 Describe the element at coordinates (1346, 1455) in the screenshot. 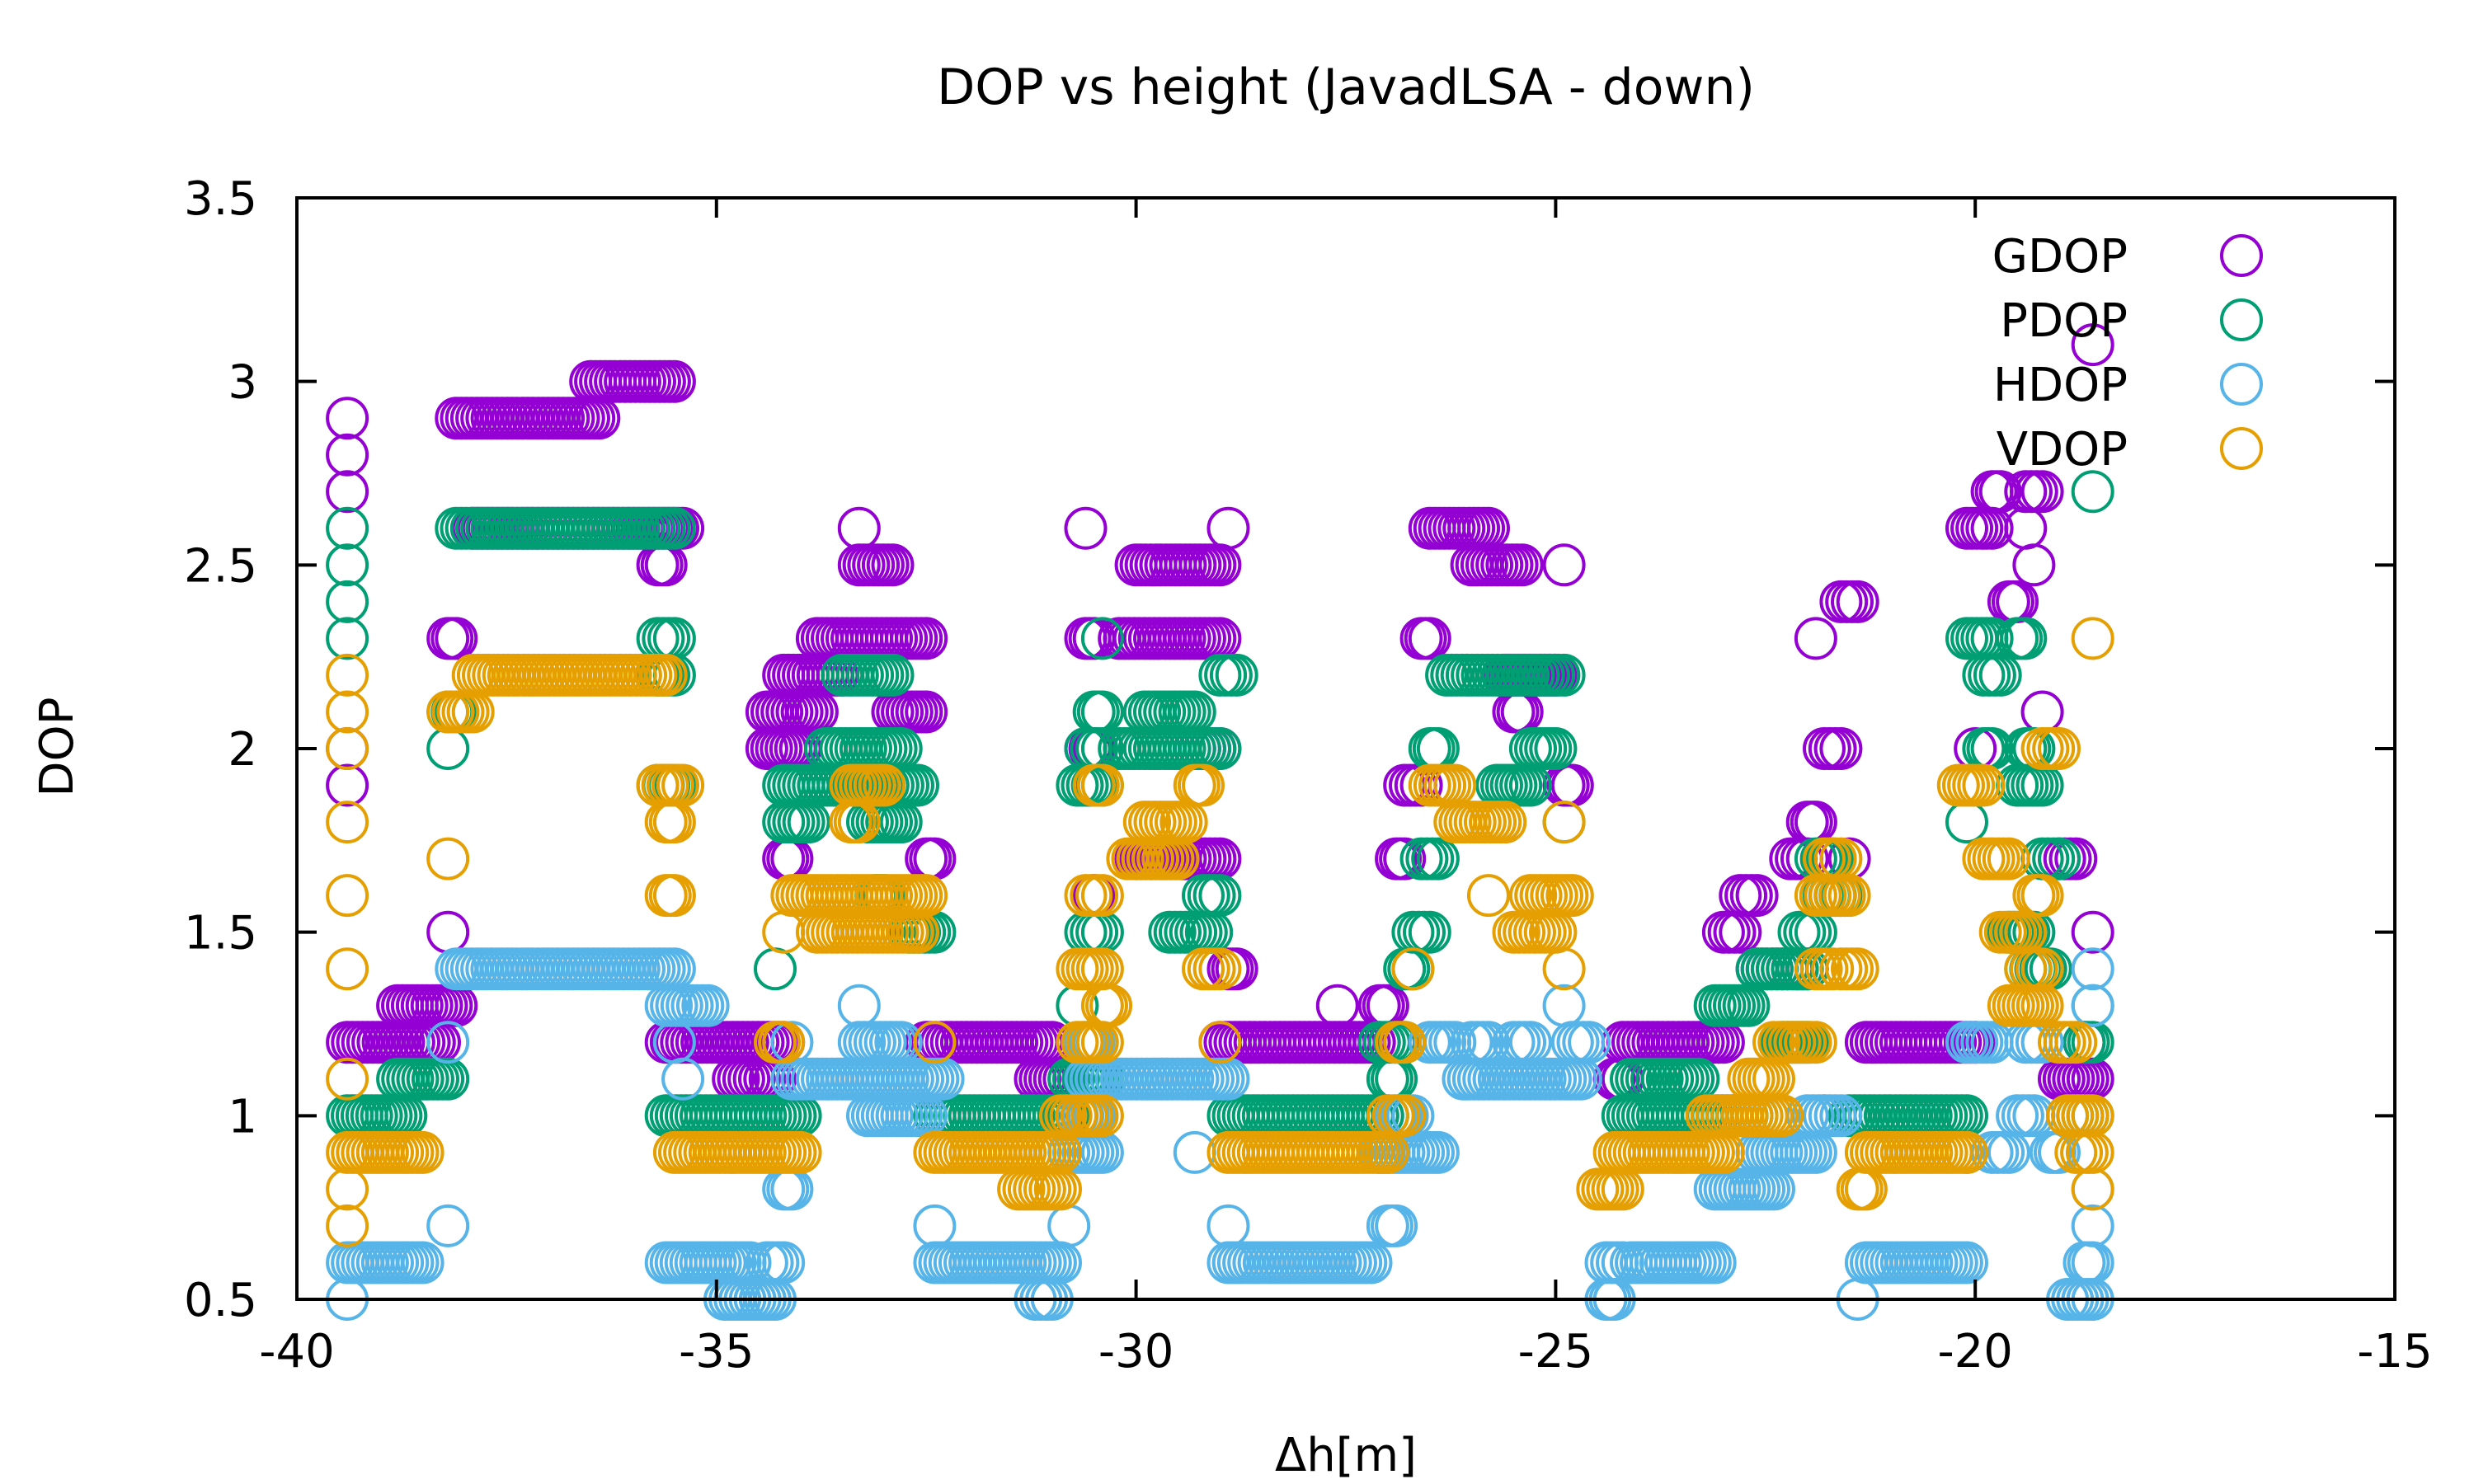

I see `x-axis-label: Δh[m]` at that location.